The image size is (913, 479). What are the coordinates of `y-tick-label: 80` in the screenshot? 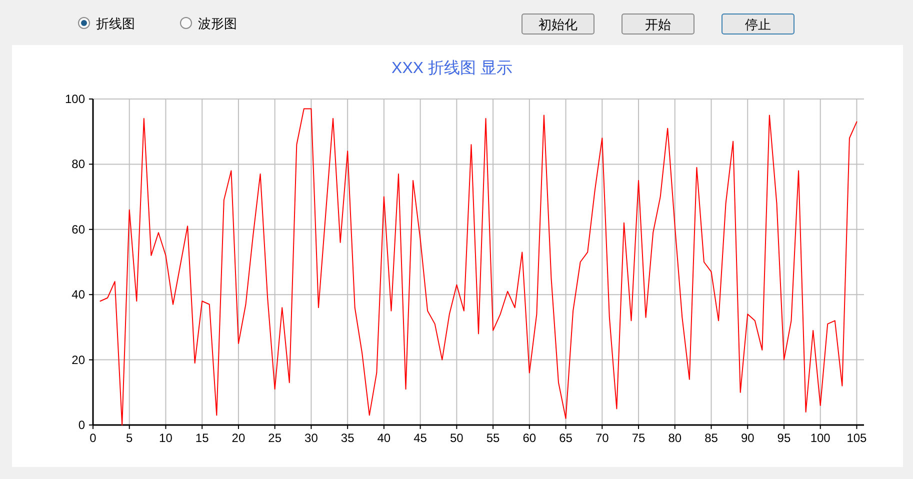 It's located at (79, 164).